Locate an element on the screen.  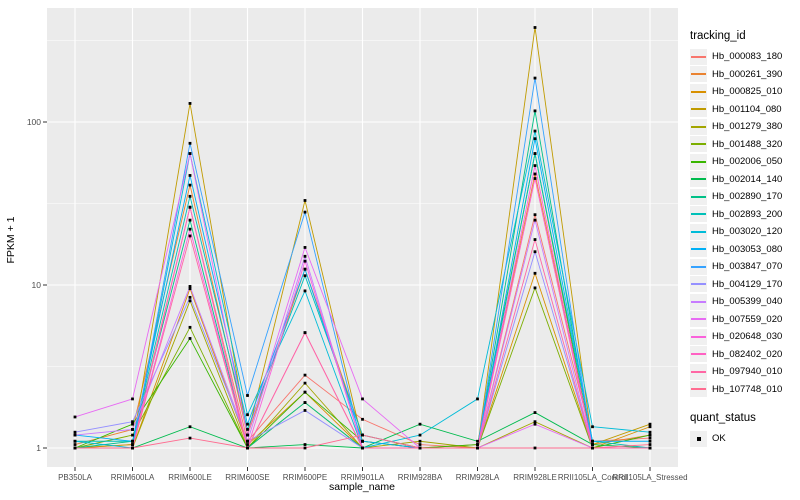
legend-item-label: Hb_000825_010 is located at coordinates (747, 92).